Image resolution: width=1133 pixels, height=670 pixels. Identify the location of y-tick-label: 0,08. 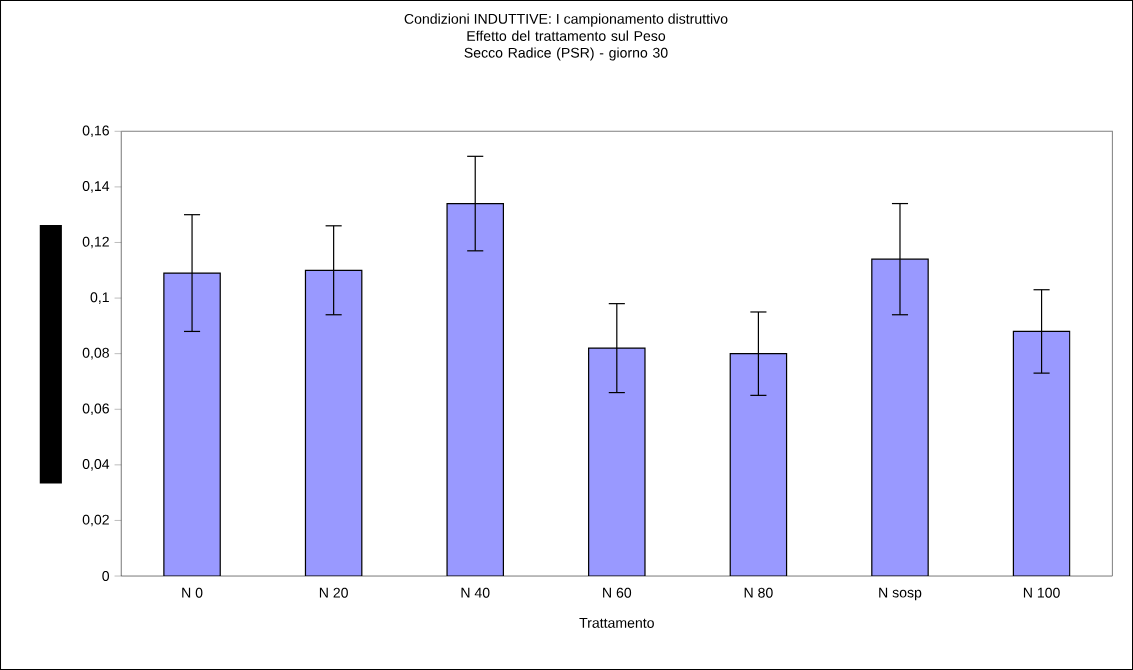
(95, 353).